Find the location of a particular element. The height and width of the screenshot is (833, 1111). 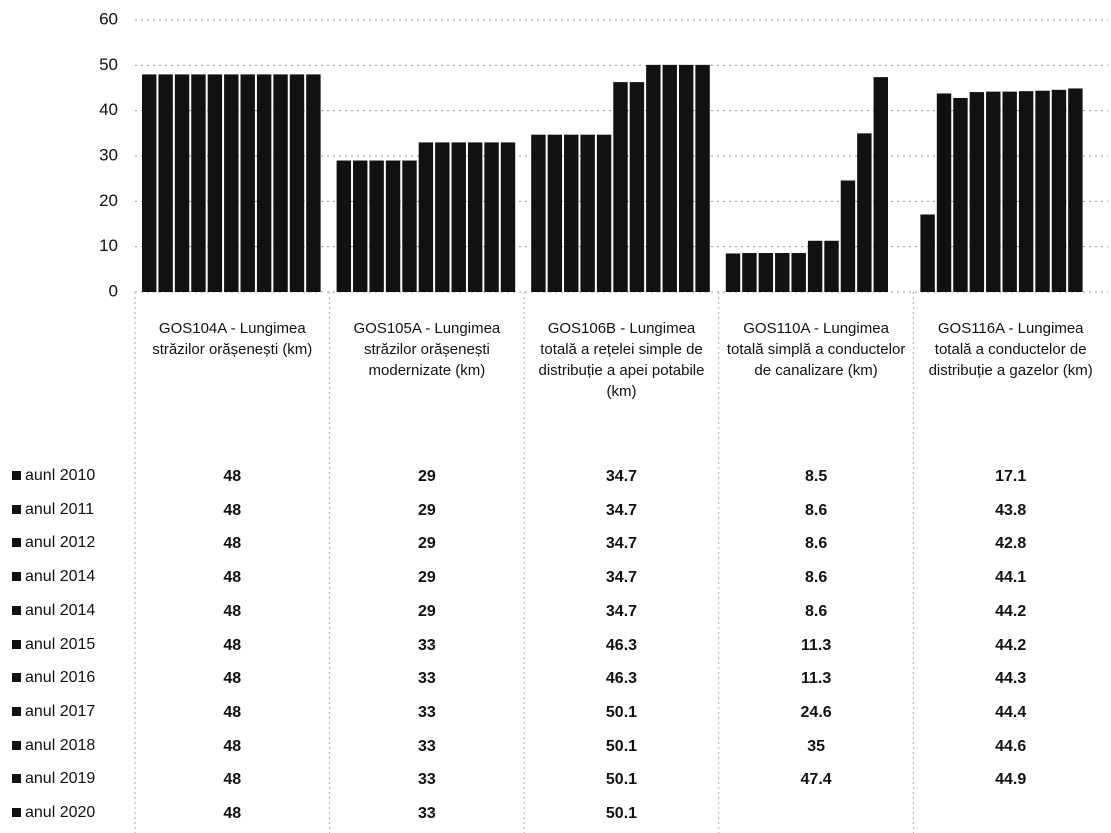

legend-entry: anul 2014 is located at coordinates (53, 611).